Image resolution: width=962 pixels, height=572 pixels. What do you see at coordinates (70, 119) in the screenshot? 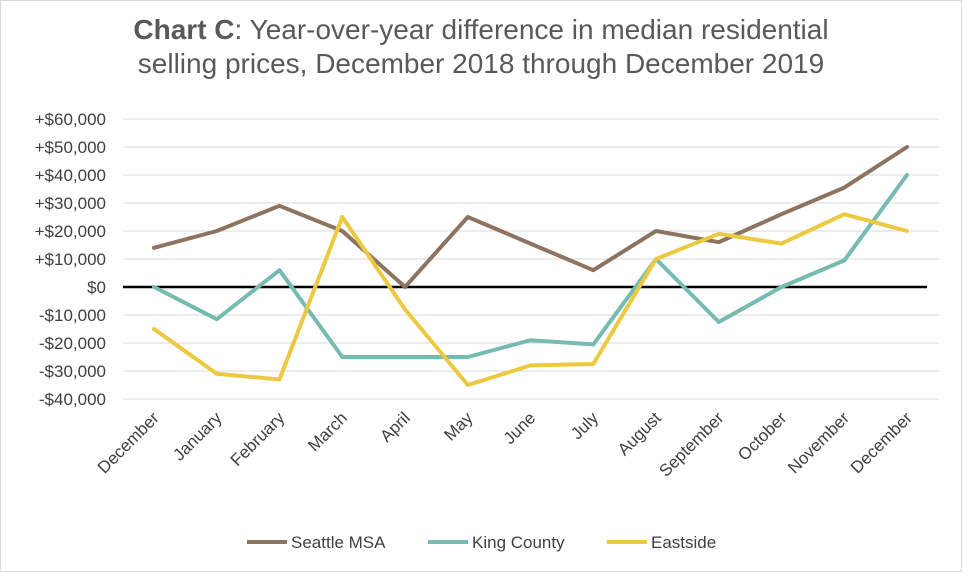
I see `y-tick-label: +$60,000` at bounding box center [70, 119].